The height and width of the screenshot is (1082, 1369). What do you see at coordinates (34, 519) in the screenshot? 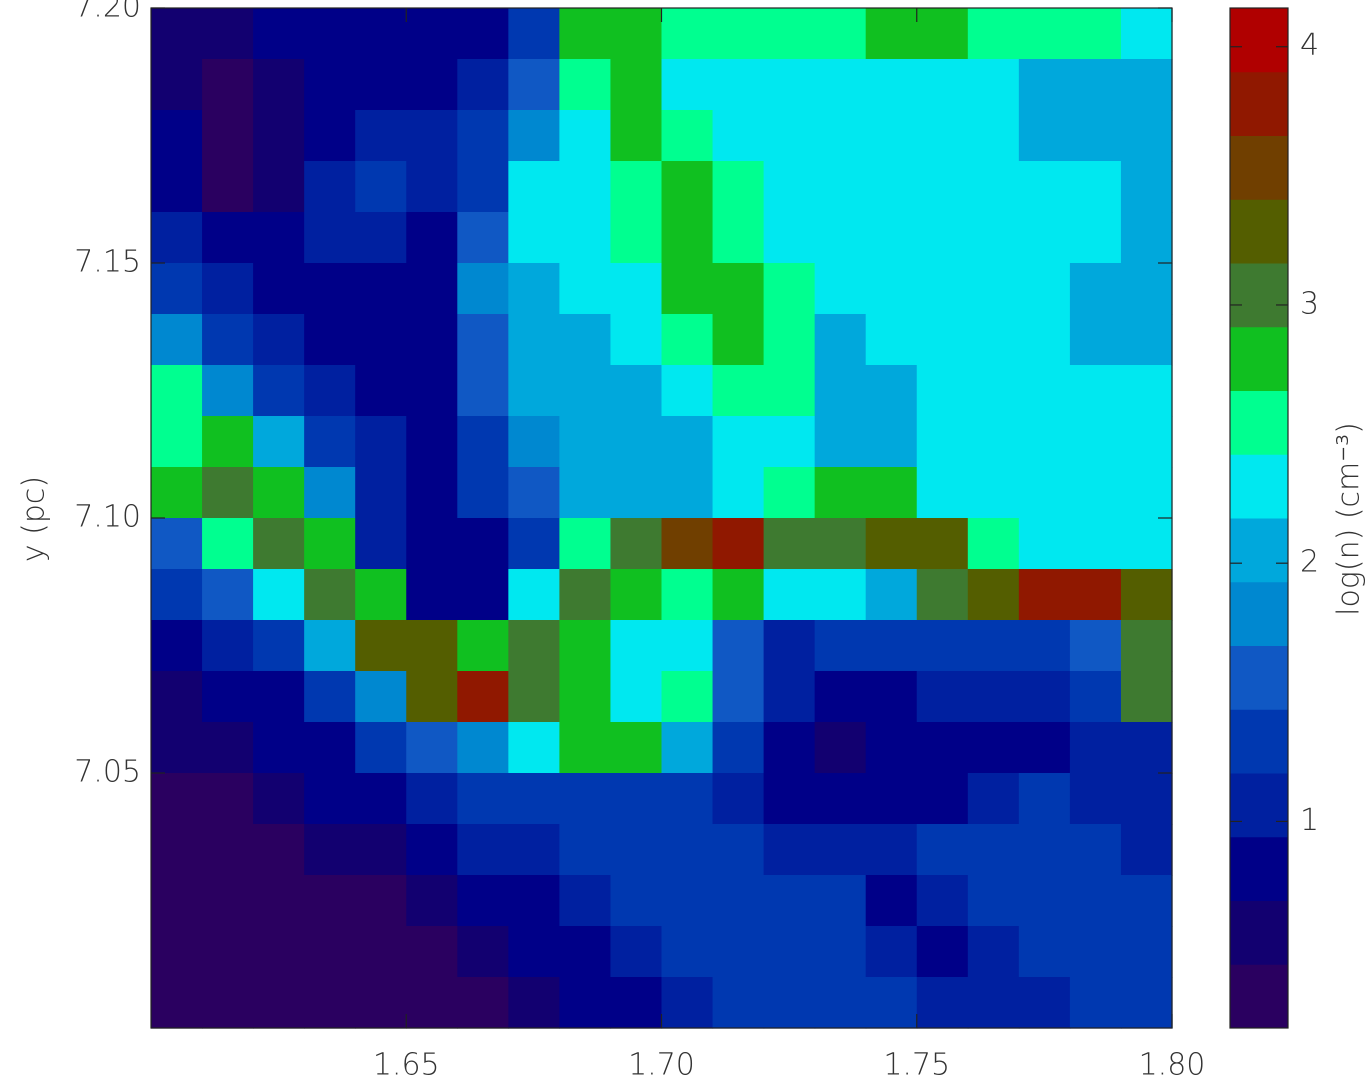
I see `y-axis-label: y (pc)` at bounding box center [34, 519].